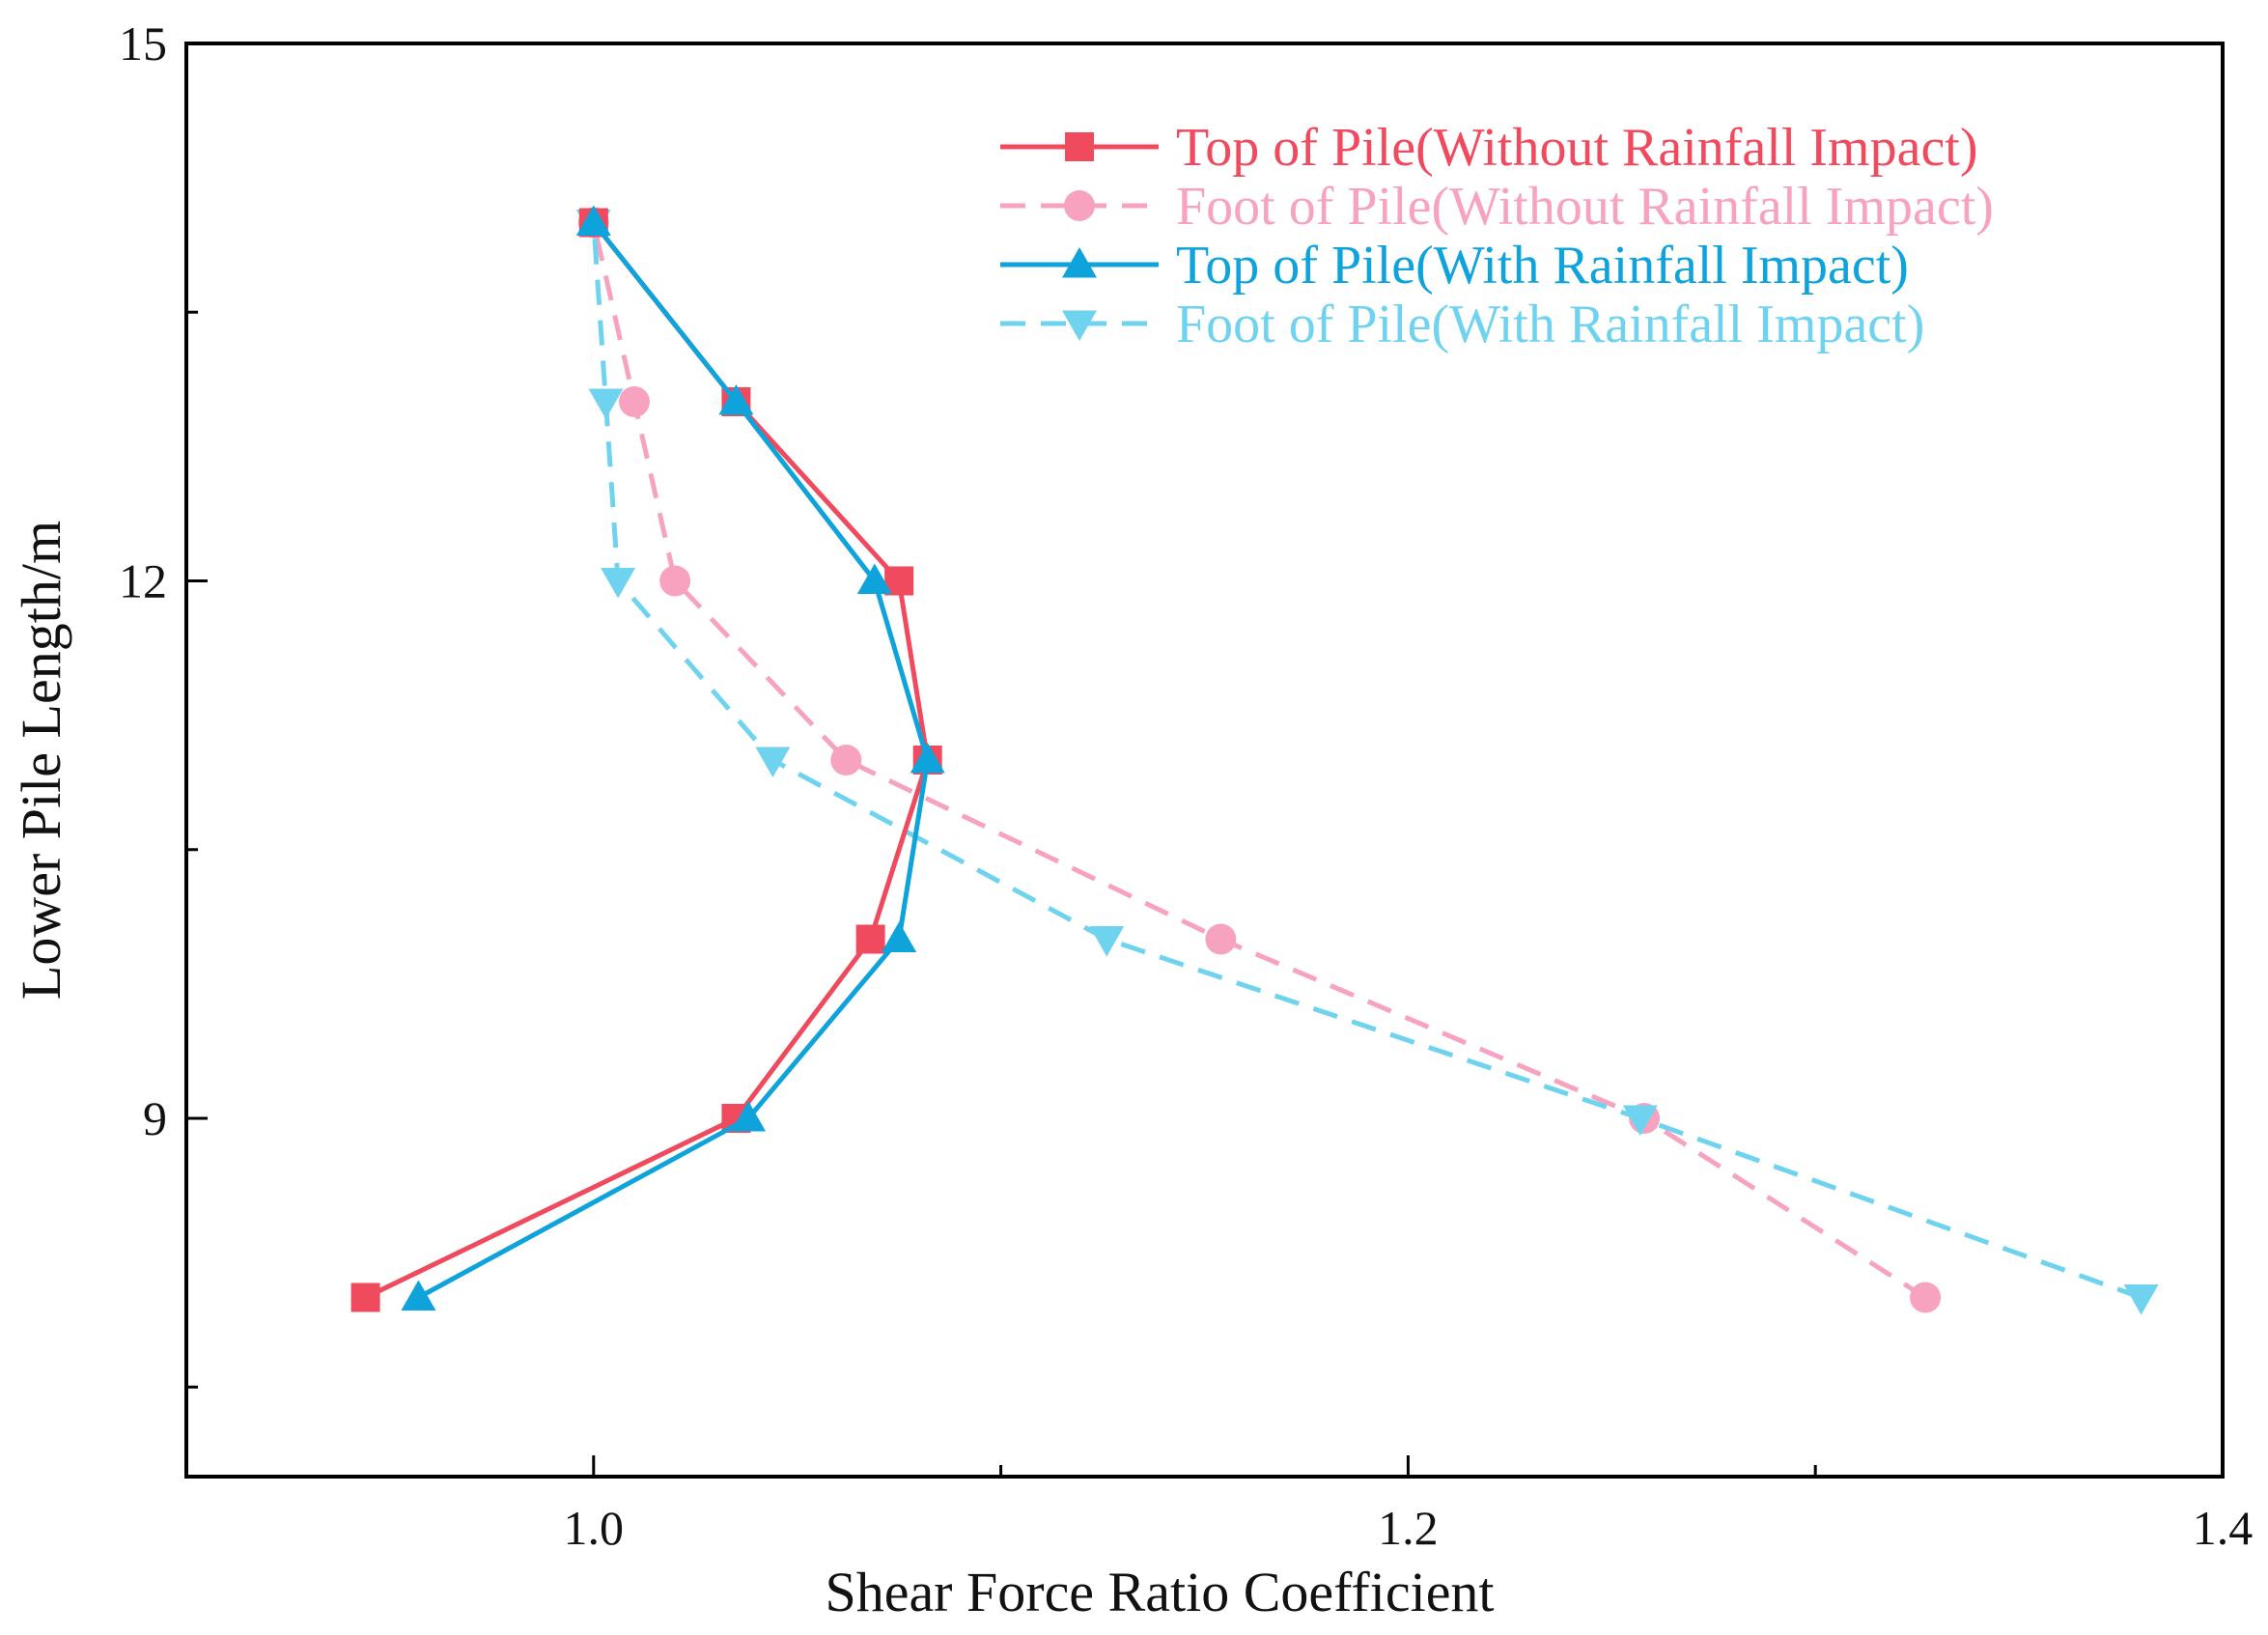 The height and width of the screenshot is (1635, 2268). I want to click on y-tick-label: 12, so click(143, 581).